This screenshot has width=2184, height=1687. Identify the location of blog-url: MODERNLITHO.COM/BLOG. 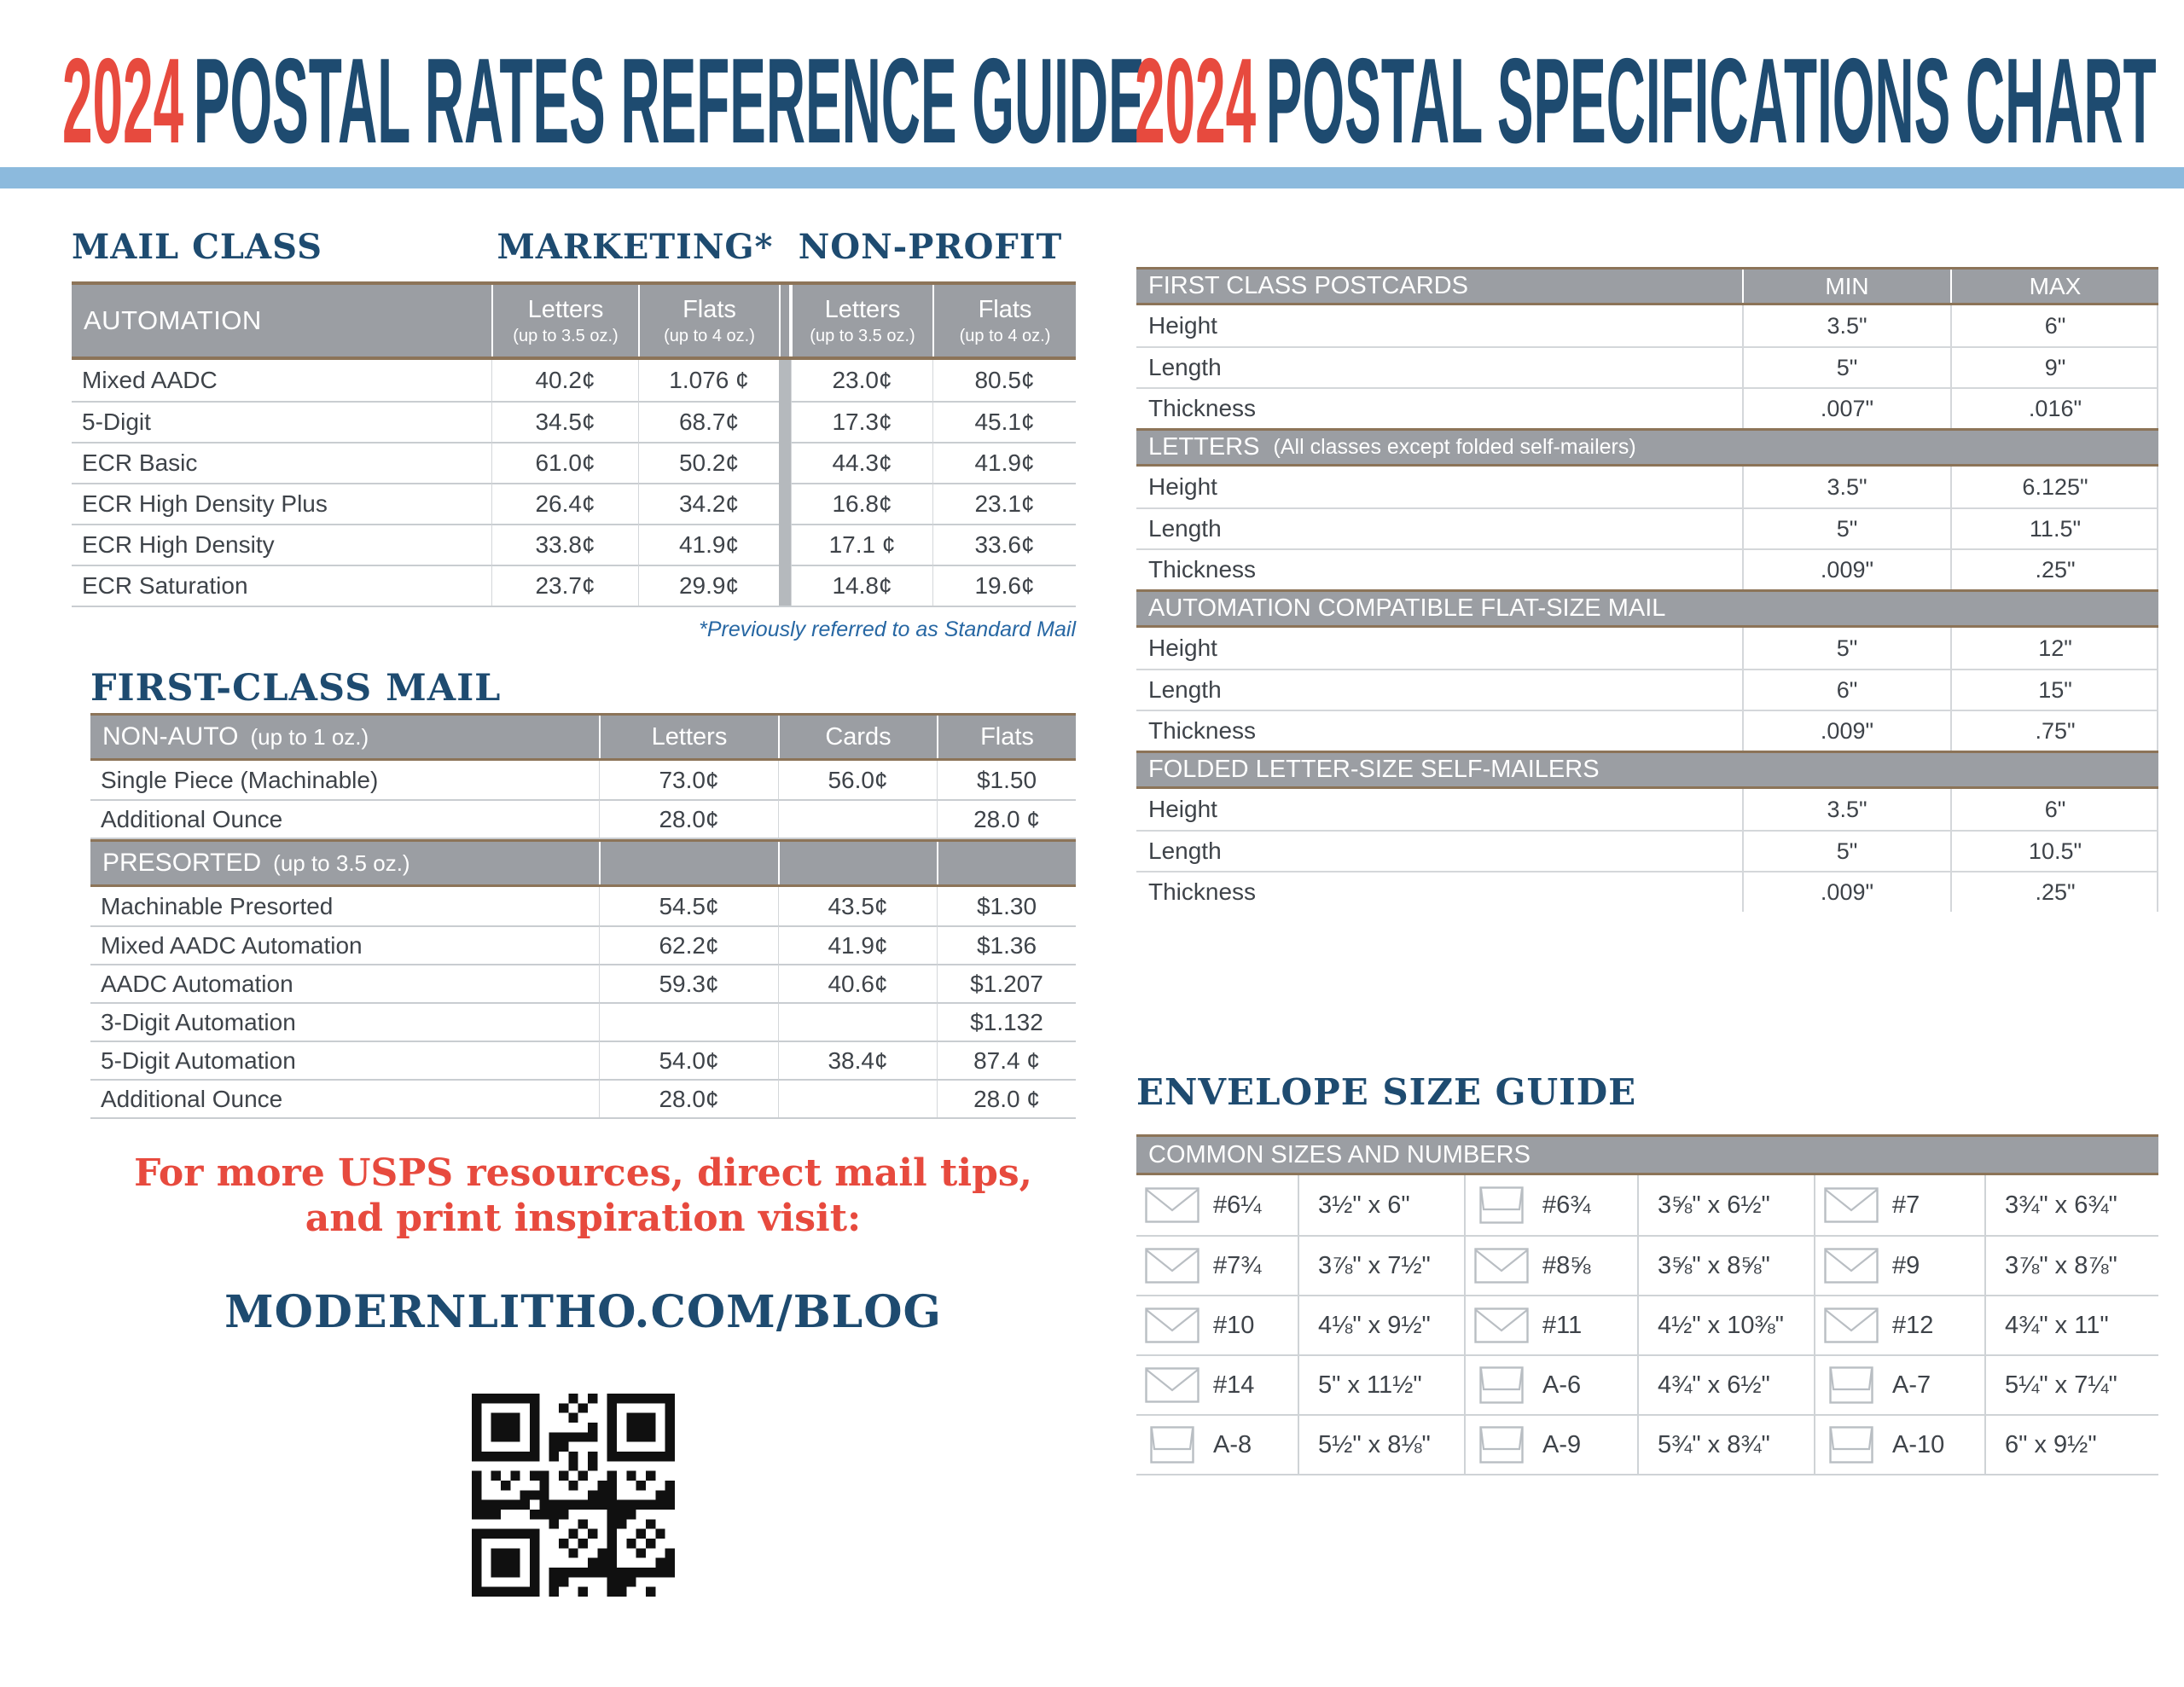
(583, 1312).